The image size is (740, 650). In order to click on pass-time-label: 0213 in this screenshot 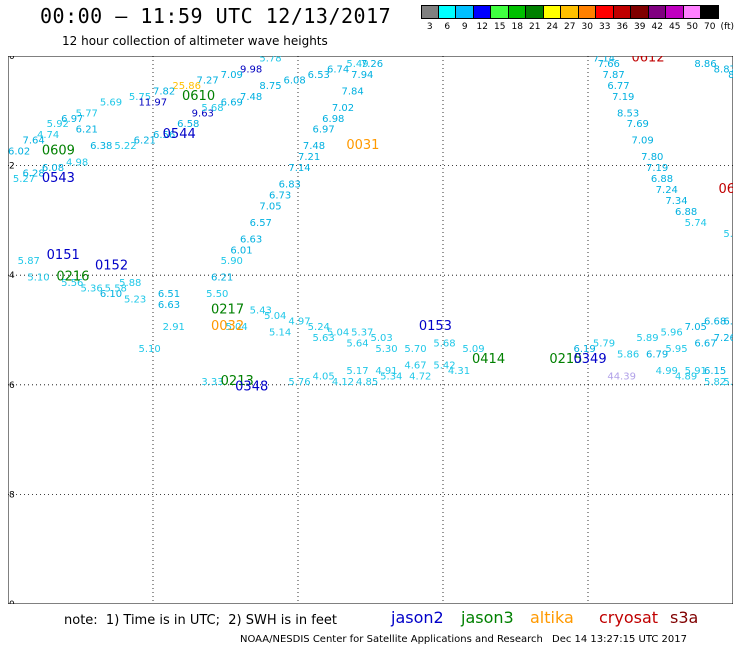, I will do `click(237, 381)`.